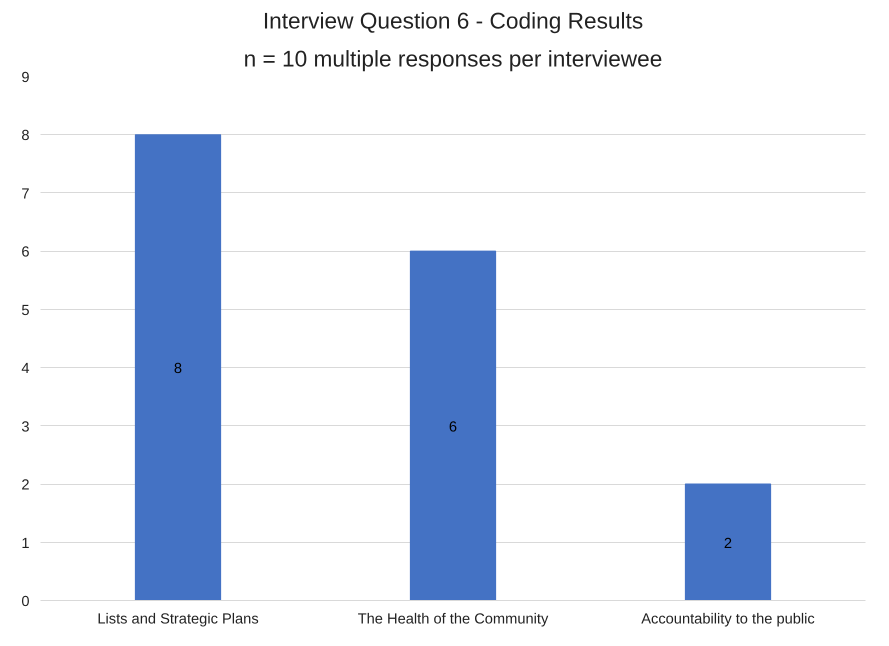  I want to click on data-label: 2, so click(728, 544).